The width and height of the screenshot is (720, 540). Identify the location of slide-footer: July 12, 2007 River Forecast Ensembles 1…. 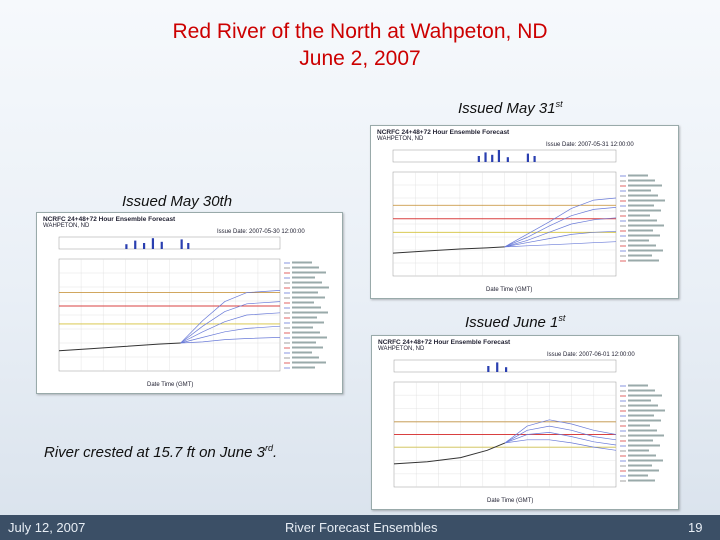
(360, 527).